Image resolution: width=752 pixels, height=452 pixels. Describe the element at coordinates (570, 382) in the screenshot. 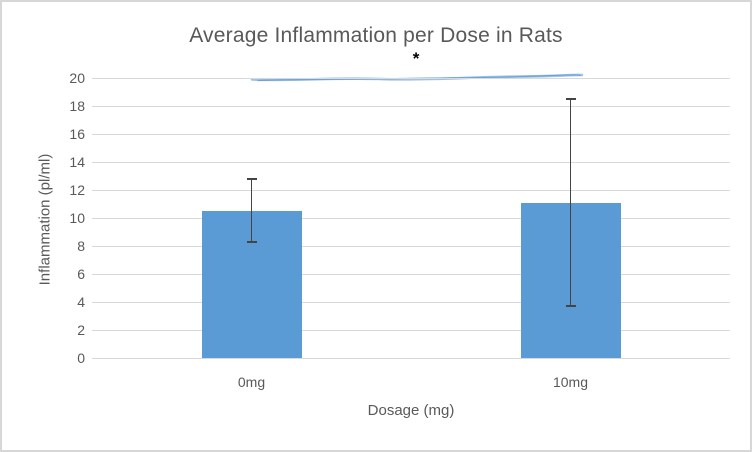

I see `x-tick-label: 10mg` at that location.